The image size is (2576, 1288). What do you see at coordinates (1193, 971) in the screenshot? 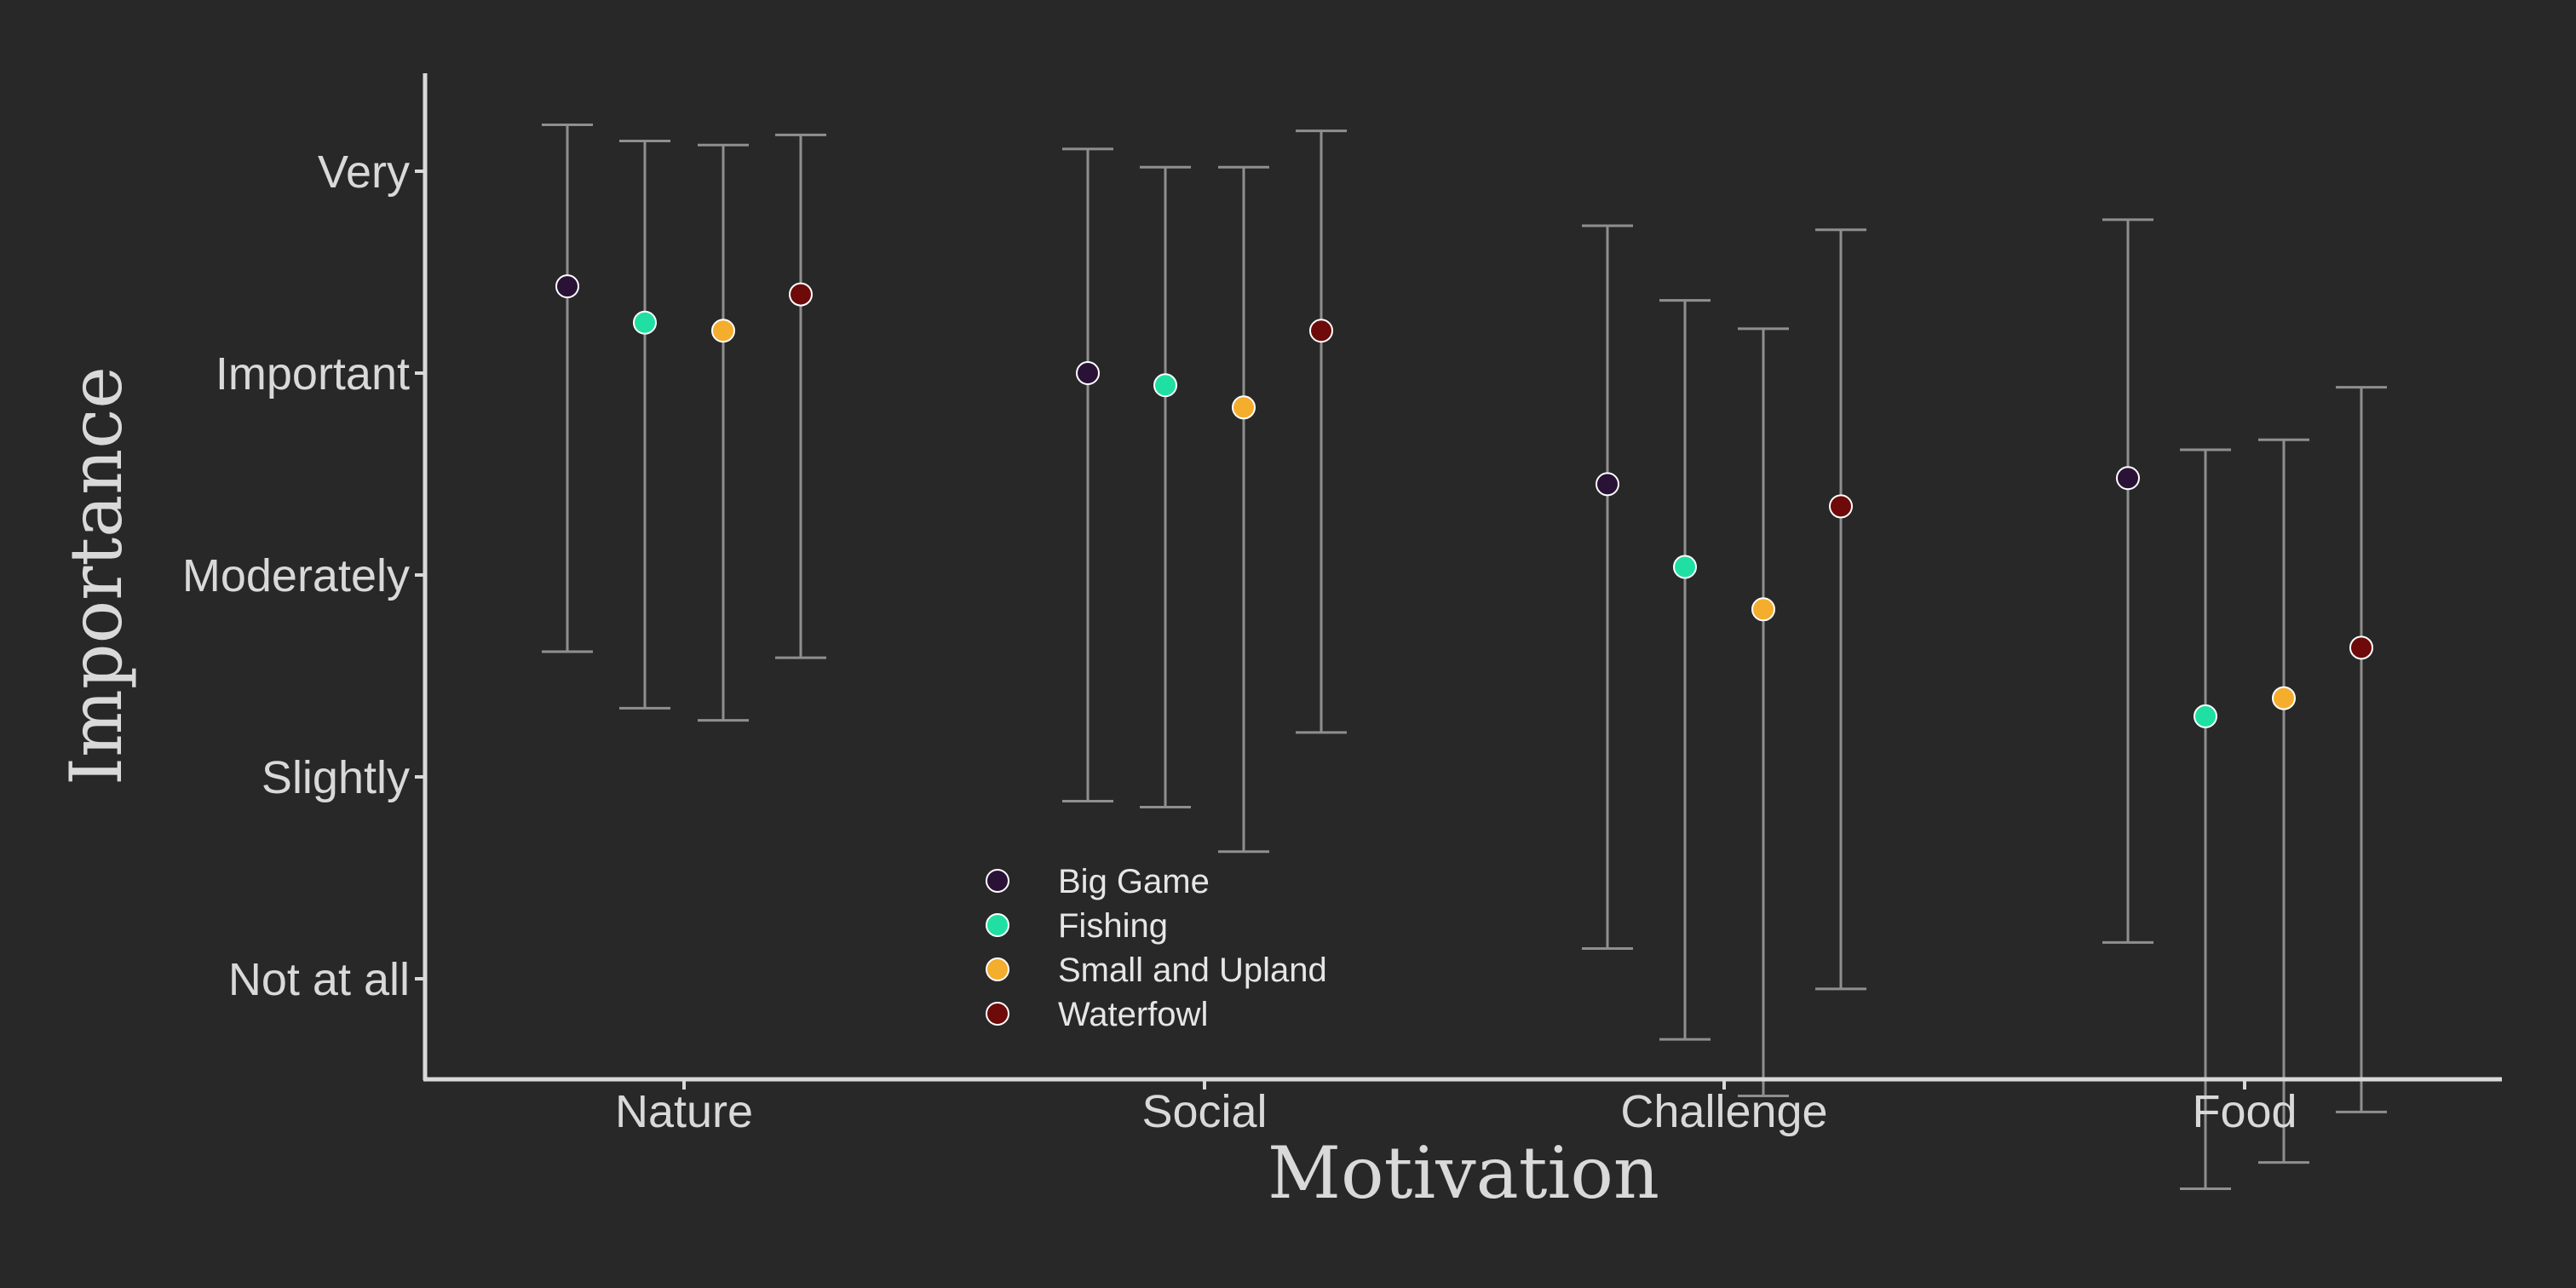
I see `legend-label: Small and Upland` at bounding box center [1193, 971].